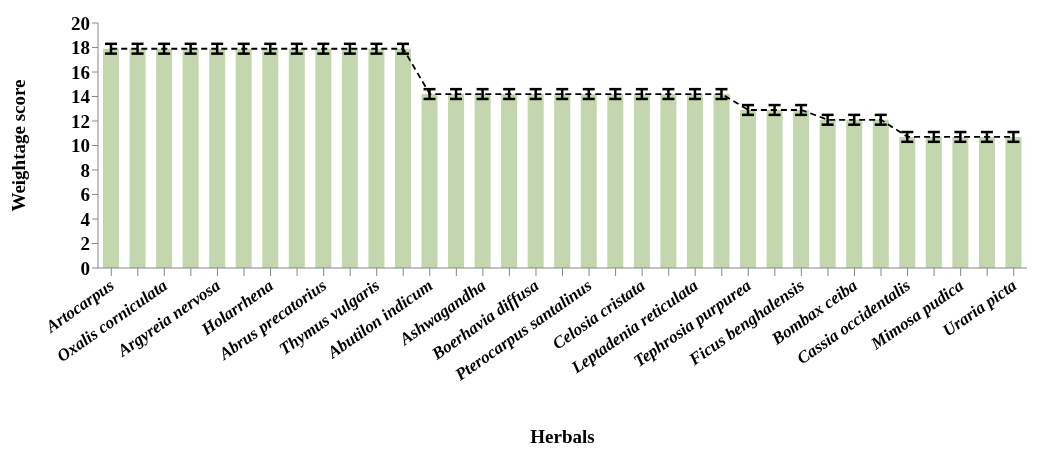 The image size is (1045, 461). What do you see at coordinates (85, 170) in the screenshot?
I see `y-tick-label: 8` at bounding box center [85, 170].